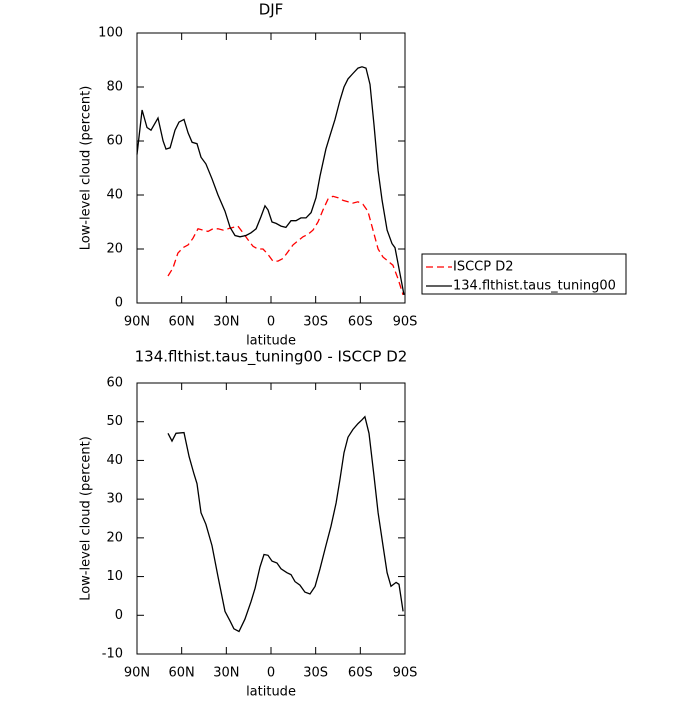  Describe the element at coordinates (114, 87) in the screenshot. I see `y-tick-label: 80` at that location.